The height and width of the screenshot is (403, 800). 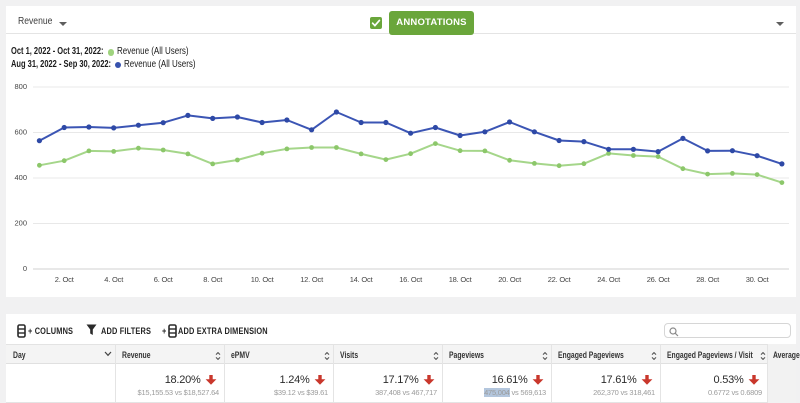 I want to click on svg-text: 10. Oct, so click(x=263, y=279).